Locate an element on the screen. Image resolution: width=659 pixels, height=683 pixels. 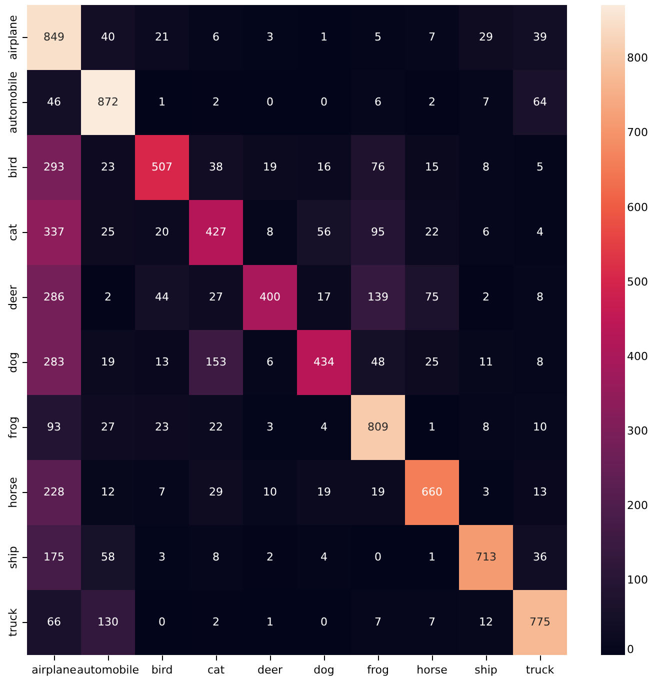
data-label: 286 is located at coordinates (54, 297).